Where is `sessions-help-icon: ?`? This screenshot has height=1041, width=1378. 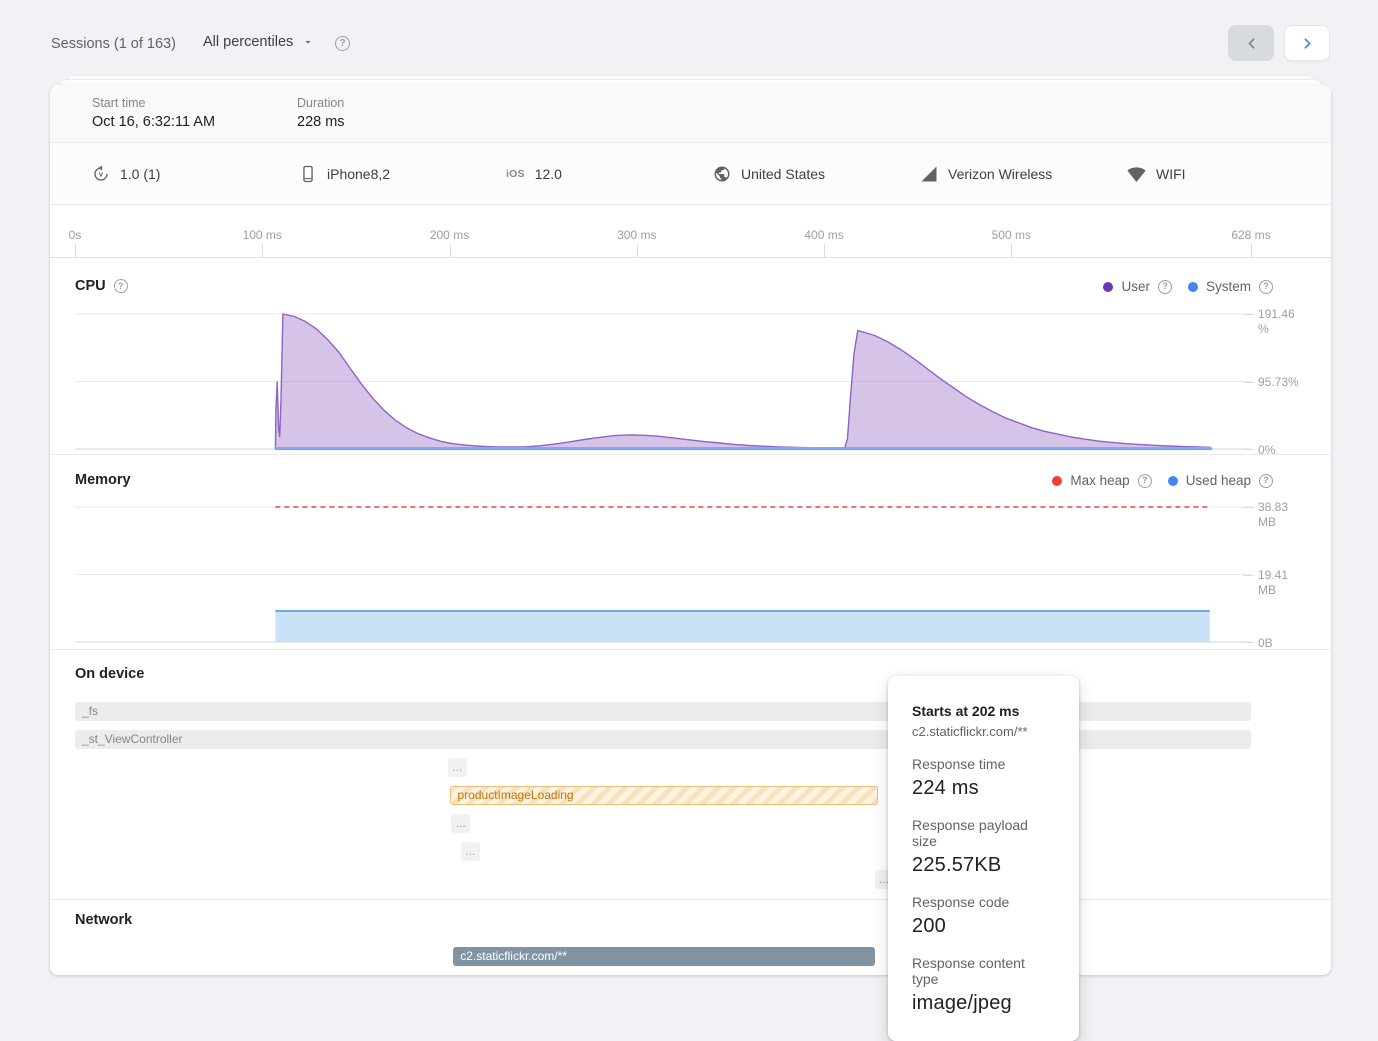 sessions-help-icon: ? is located at coordinates (342, 43).